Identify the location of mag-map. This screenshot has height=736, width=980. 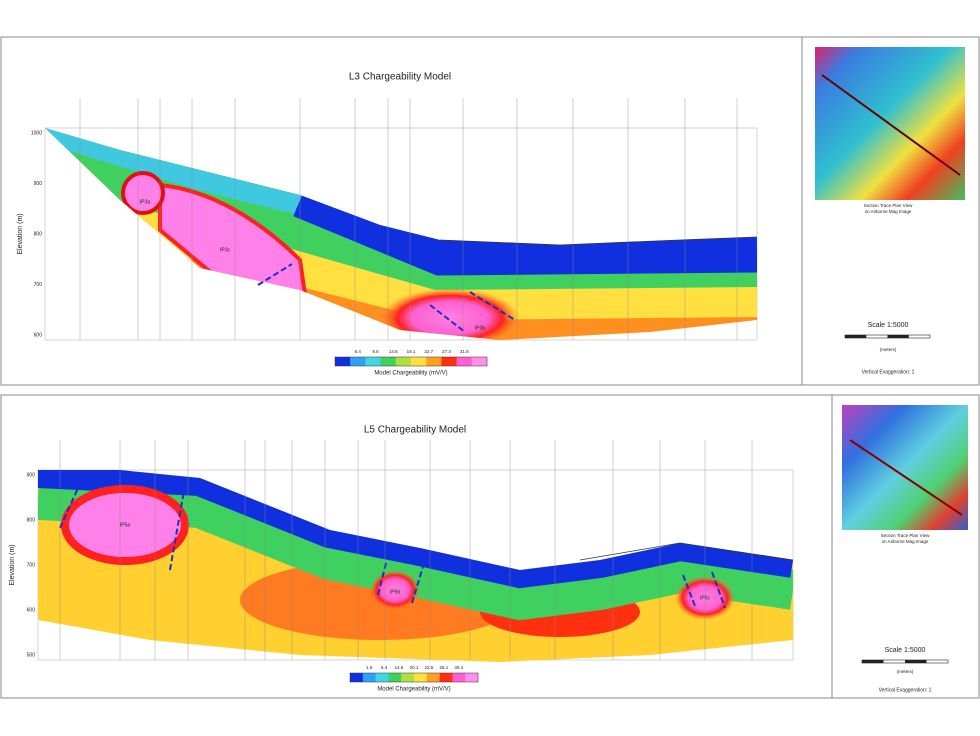
(905, 467).